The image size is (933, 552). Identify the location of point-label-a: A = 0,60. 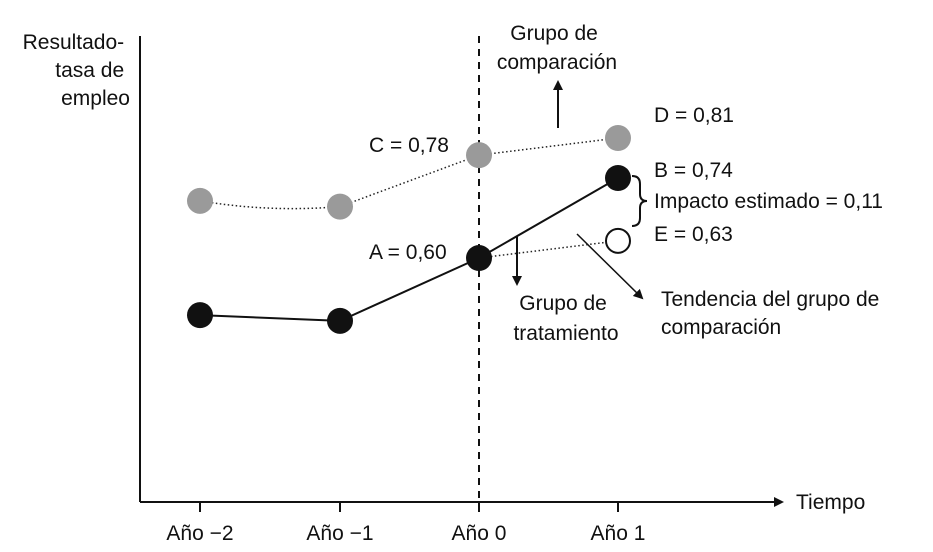
(408, 252).